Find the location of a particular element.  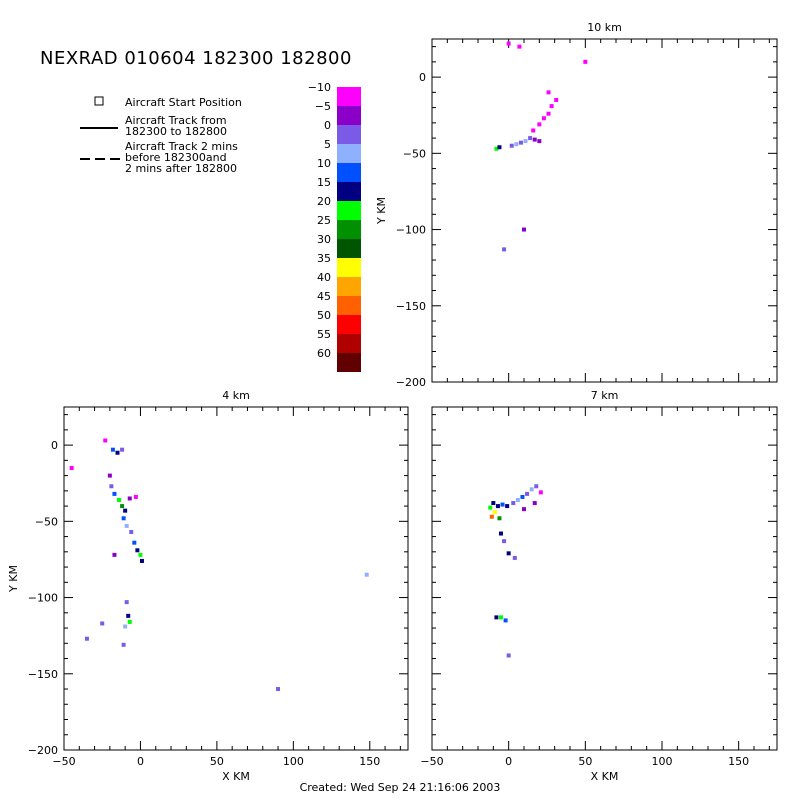

colorbar-label: −10 is located at coordinates (319, 87).